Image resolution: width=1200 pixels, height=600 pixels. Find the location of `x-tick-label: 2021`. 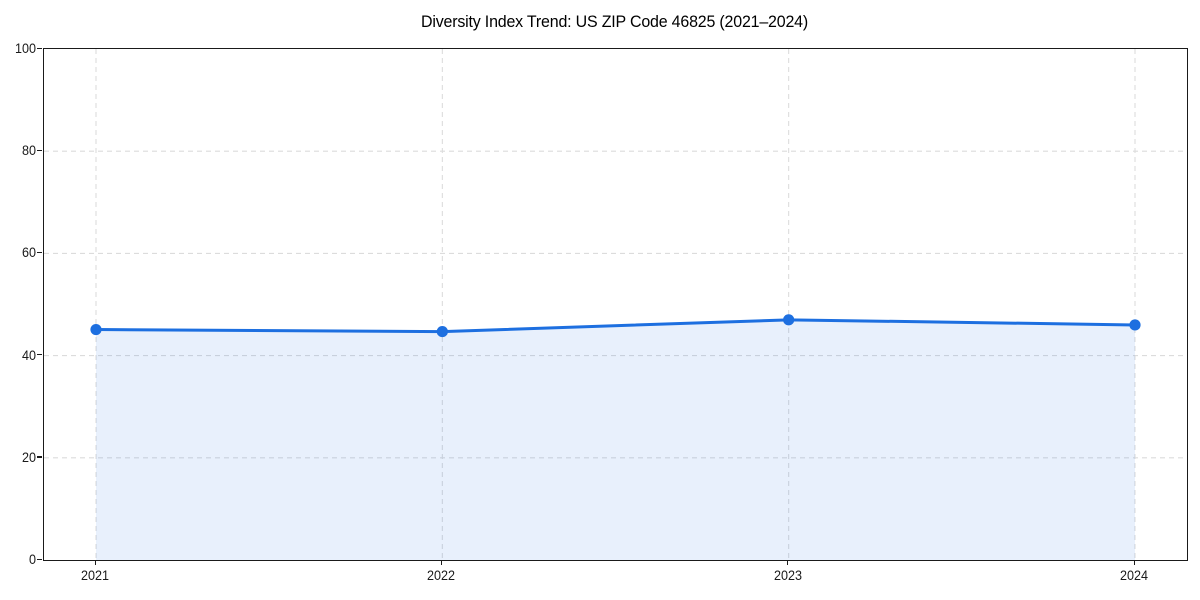

x-tick-label: 2021 is located at coordinates (95, 575).